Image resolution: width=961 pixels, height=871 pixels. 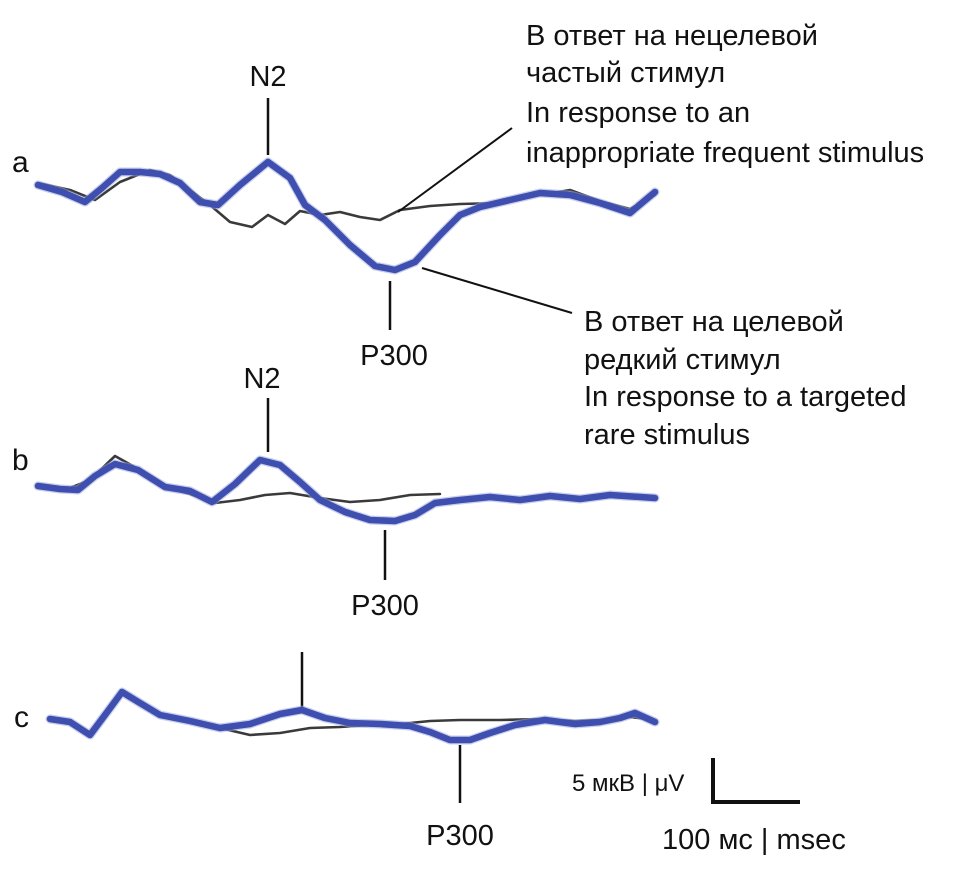 What do you see at coordinates (261, 379) in the screenshot?
I see `panel-b-n2-label: N2` at bounding box center [261, 379].